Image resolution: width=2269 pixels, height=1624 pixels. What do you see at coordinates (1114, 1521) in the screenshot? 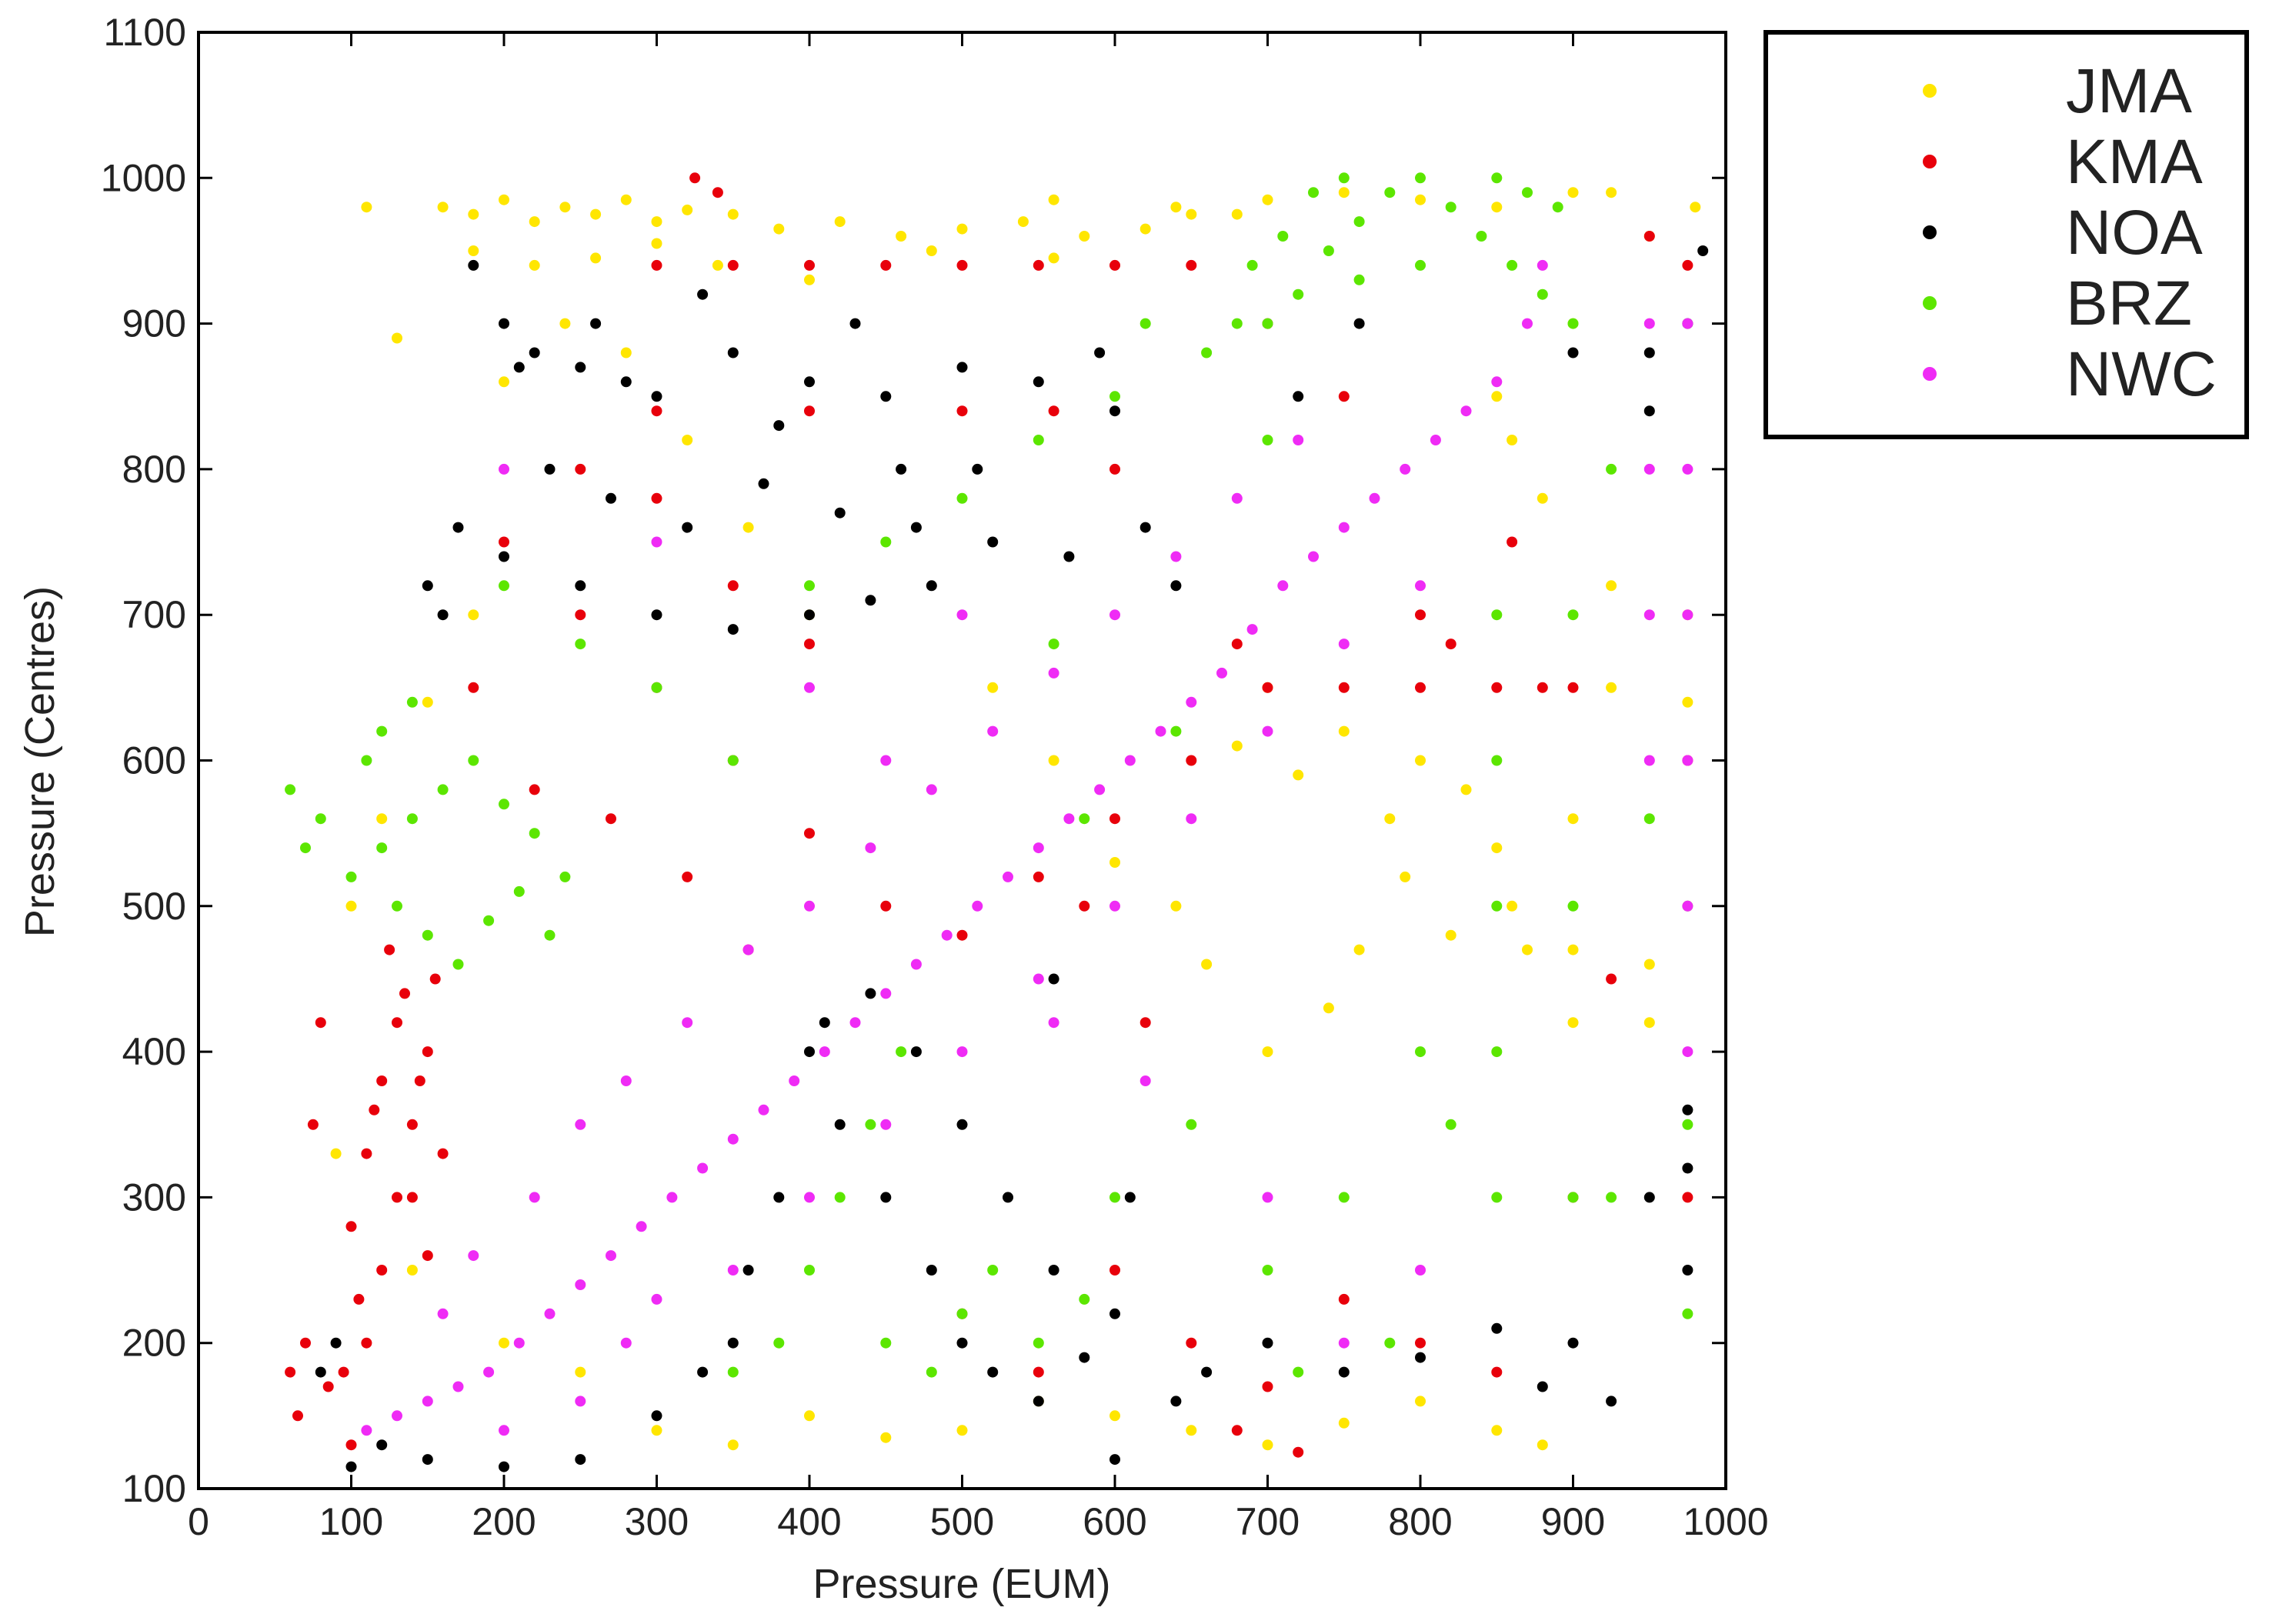
I see `x-tick-label: 600` at bounding box center [1114, 1521].